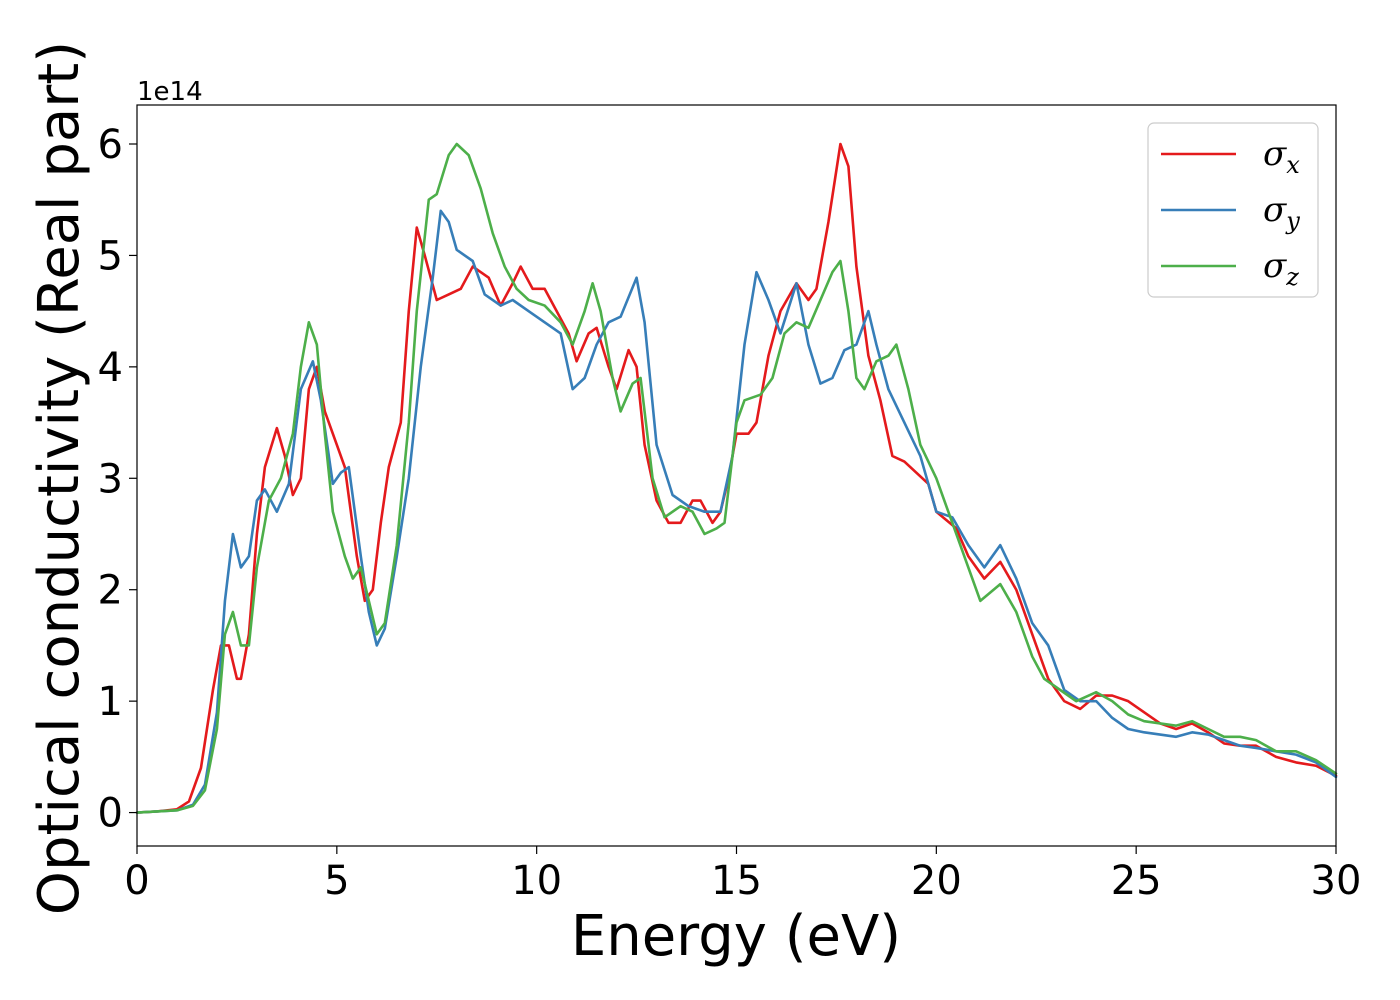 This screenshot has height=1000, width=1400. I want to click on x-axis: 0 5 10 15 20 25 30, so click(742, 875).